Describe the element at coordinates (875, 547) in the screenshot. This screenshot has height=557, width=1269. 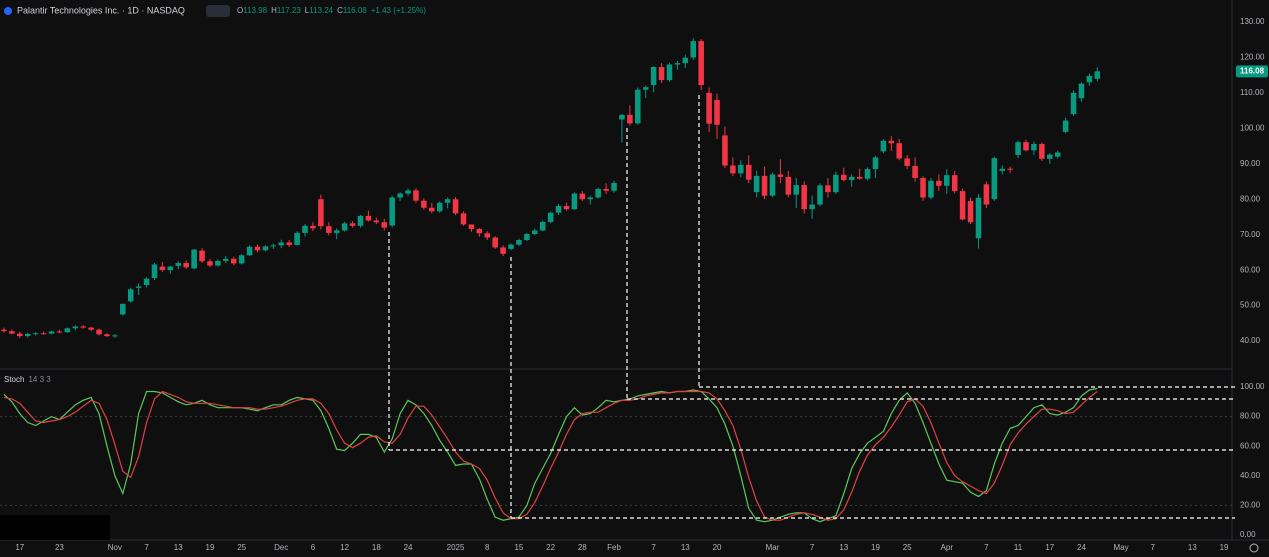
I see `x-tick-label: 19` at that location.